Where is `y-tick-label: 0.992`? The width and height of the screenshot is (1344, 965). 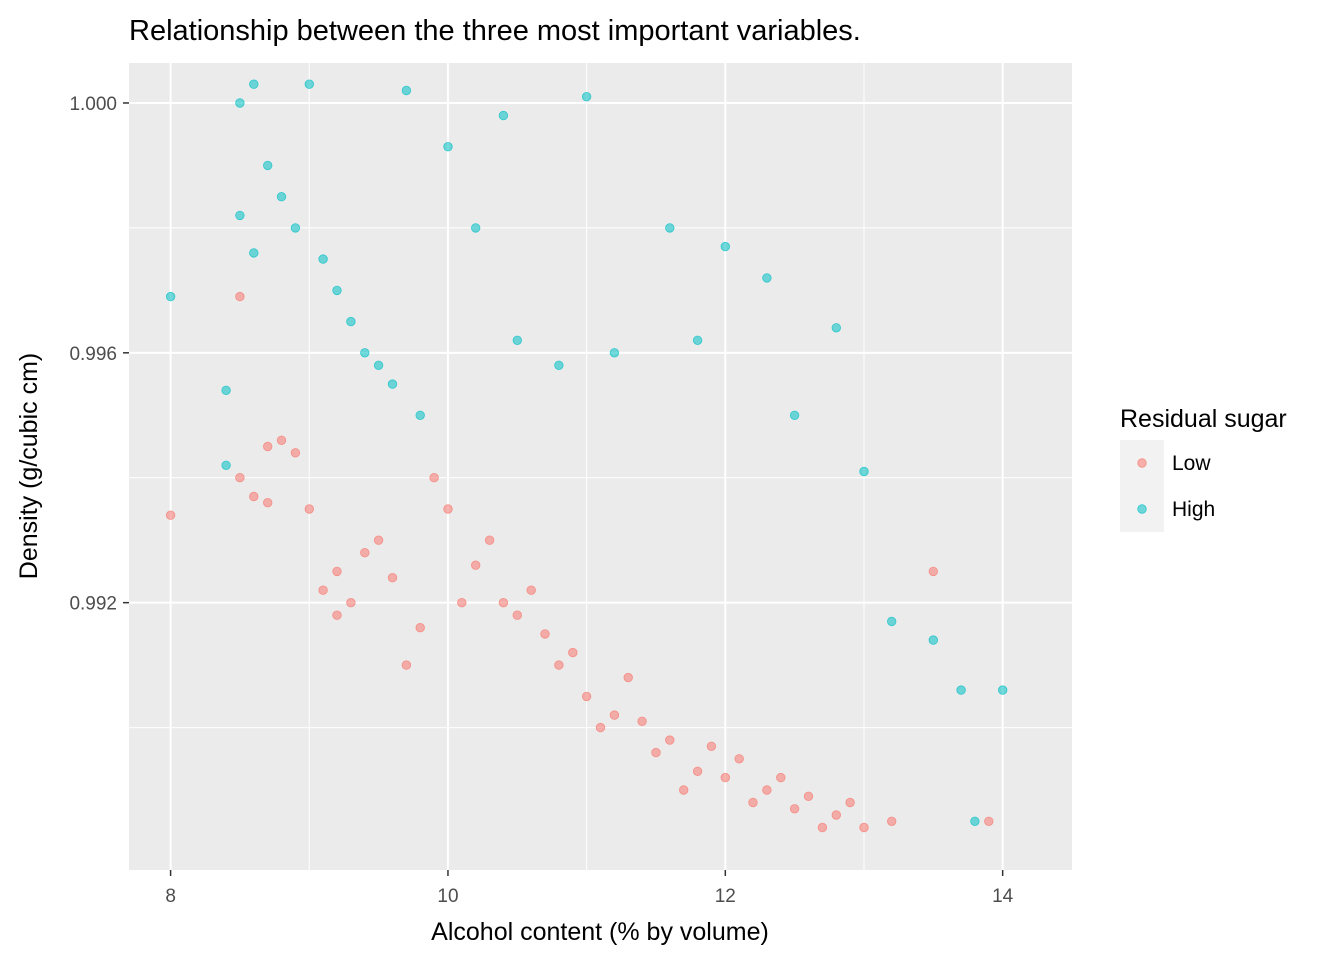 y-tick-label: 0.992 is located at coordinates (93, 604).